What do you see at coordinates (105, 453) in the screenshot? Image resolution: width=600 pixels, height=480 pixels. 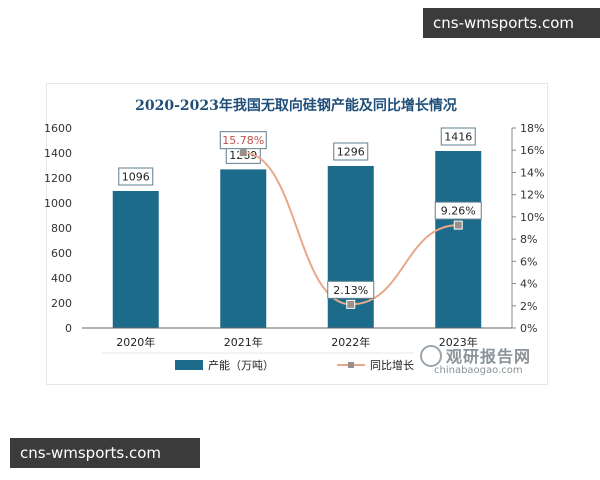 I see `watermark-bottom: cns-wmsports.com` at bounding box center [105, 453].